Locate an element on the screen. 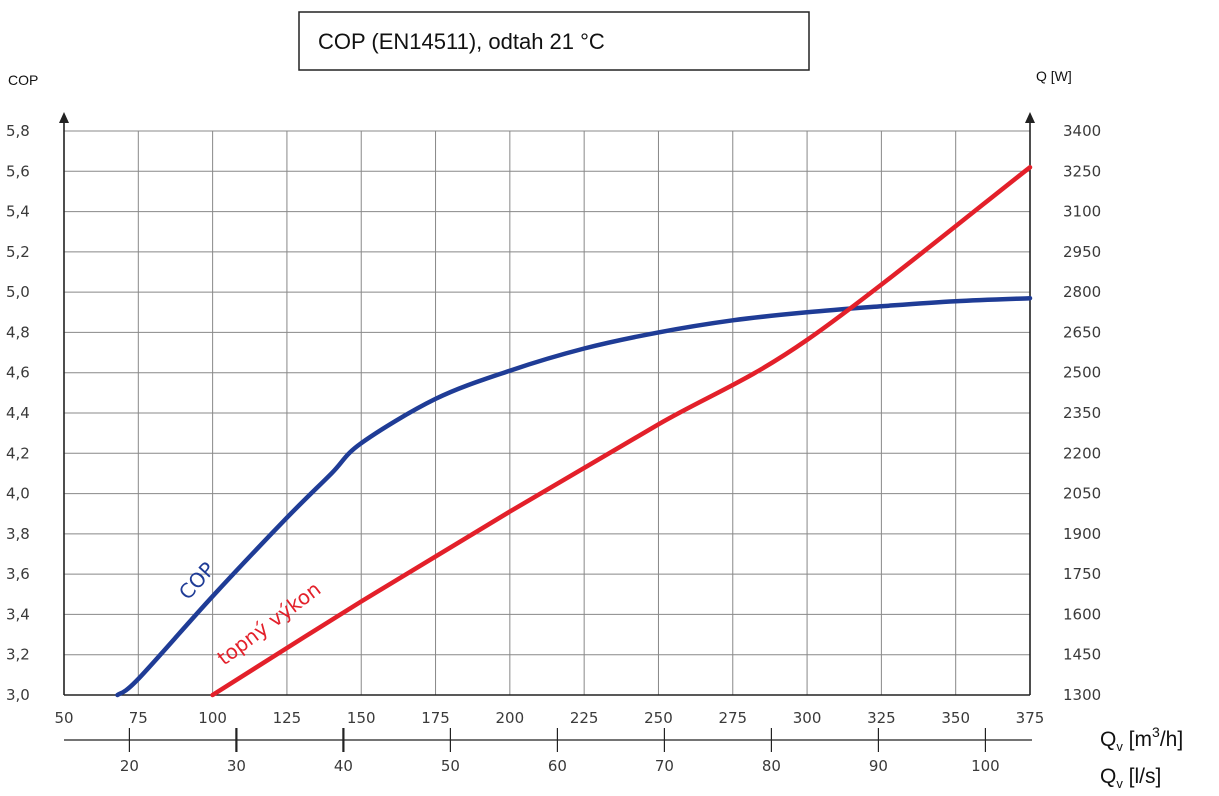 This screenshot has height=796, width=1219. y-left-tick-label: 5,2 is located at coordinates (18, 252).